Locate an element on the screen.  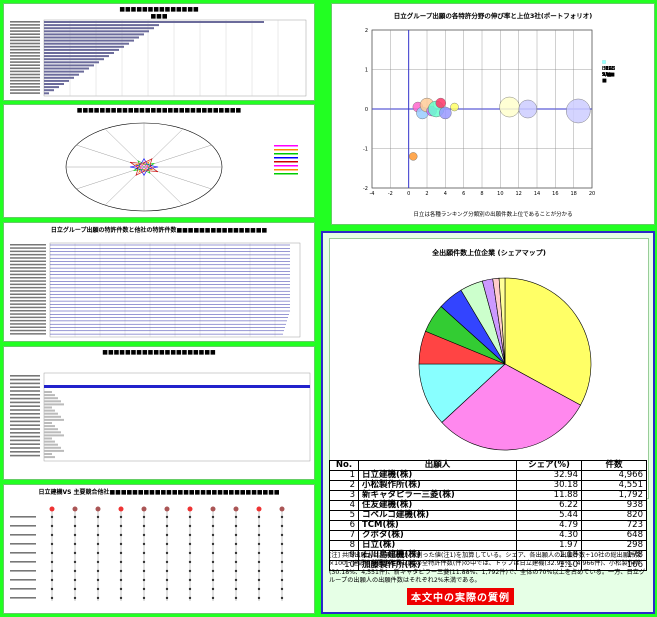
legend-label: E02D 3/■ is located at coordinates (609, 72).